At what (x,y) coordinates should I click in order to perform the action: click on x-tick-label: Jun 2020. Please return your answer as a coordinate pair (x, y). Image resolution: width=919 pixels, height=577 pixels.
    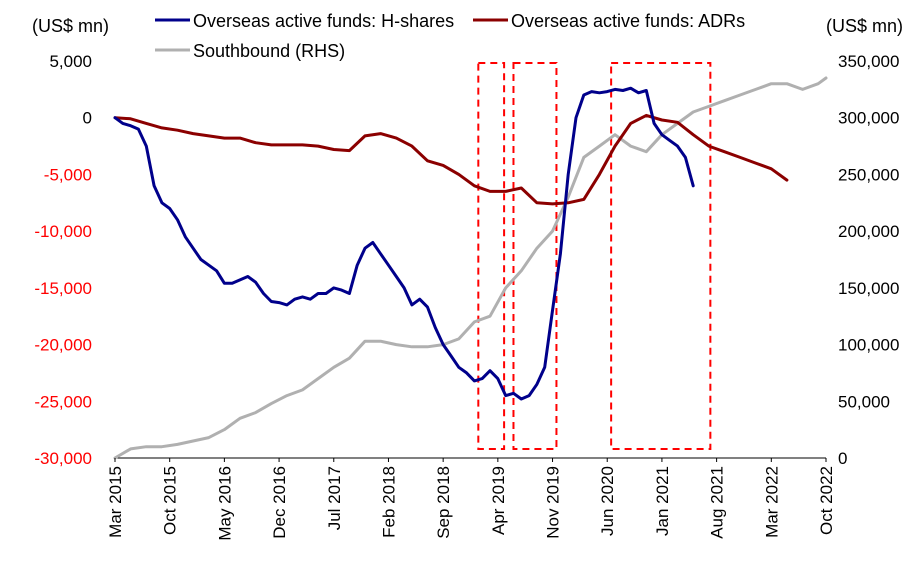
    Looking at the image, I should click on (607, 501).